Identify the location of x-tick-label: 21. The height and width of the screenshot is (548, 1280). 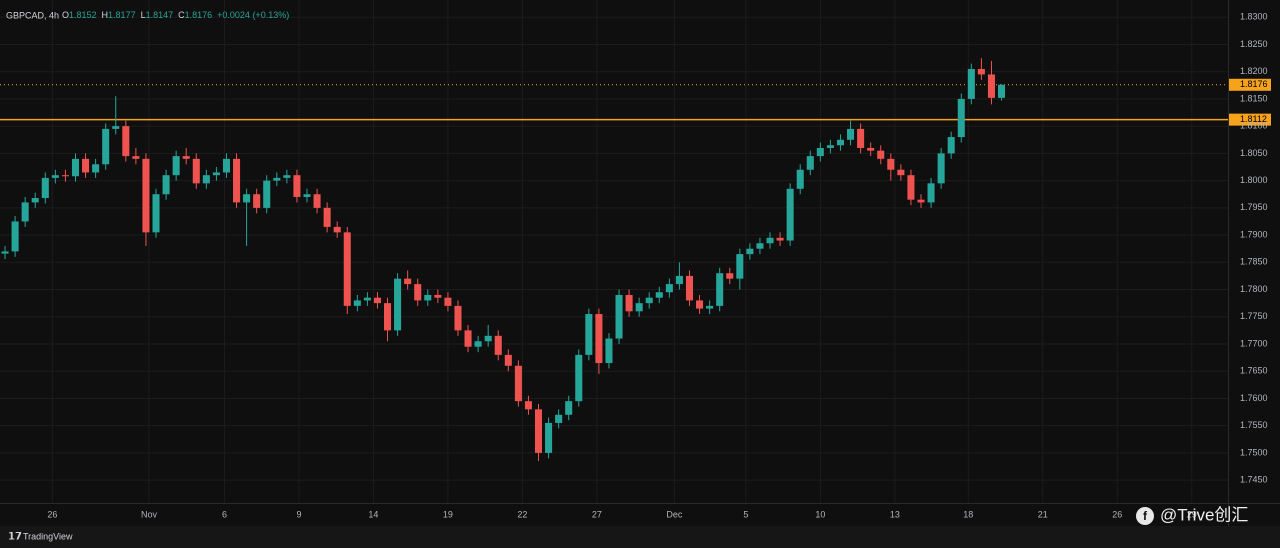
(1043, 514).